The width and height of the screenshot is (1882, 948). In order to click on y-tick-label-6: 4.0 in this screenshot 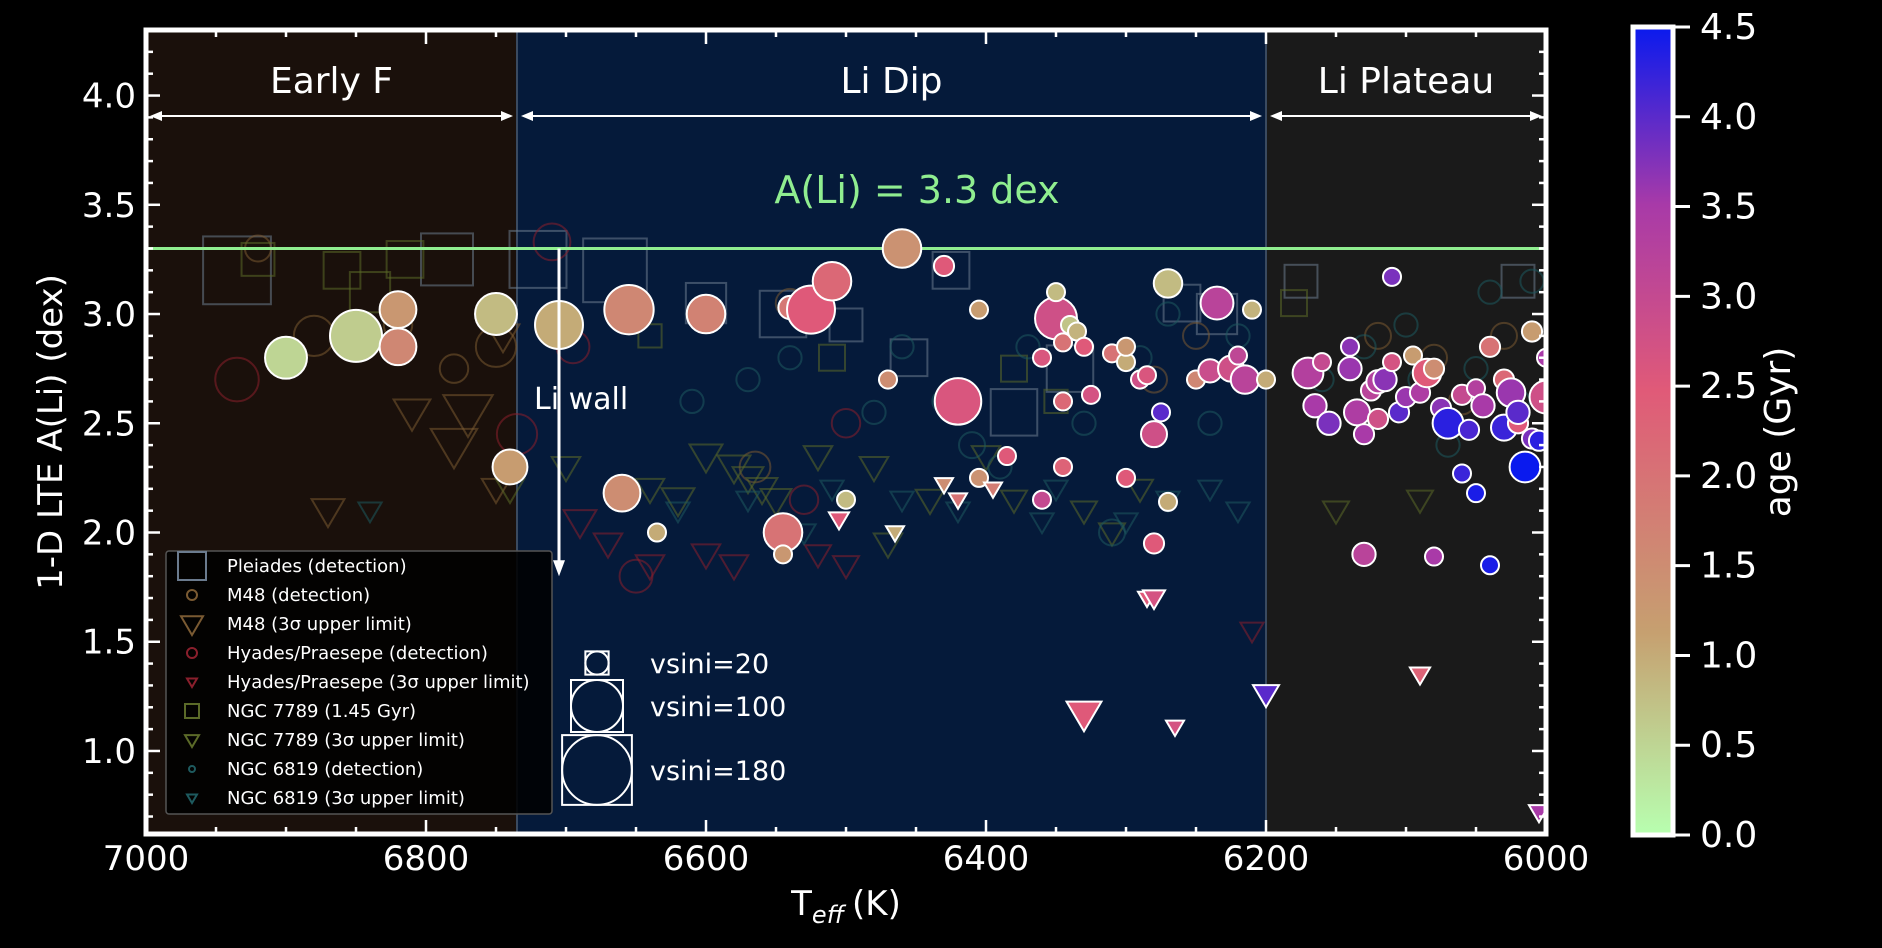, I will do `click(109, 97)`.